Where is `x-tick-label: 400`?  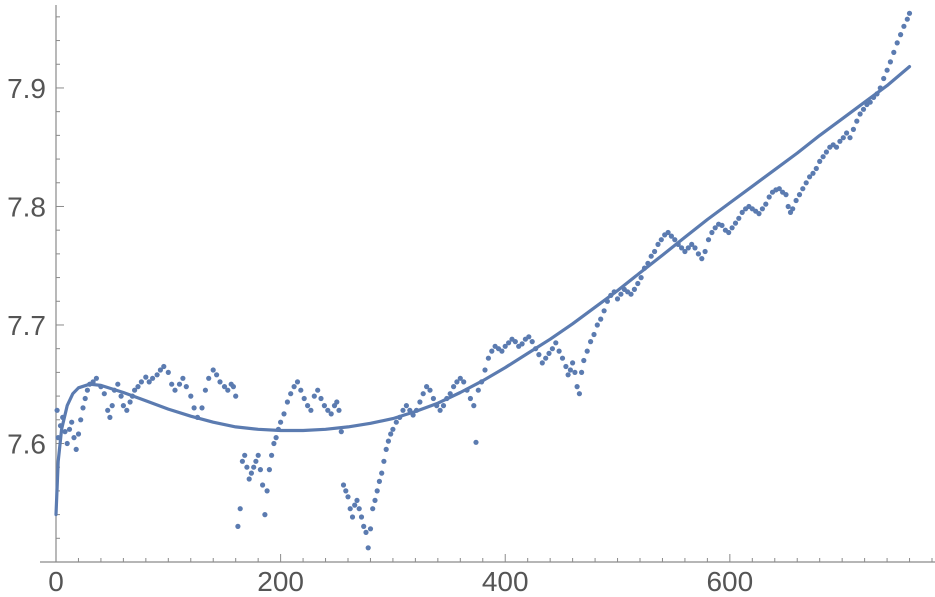 x-tick-label: 400 is located at coordinates (505, 581).